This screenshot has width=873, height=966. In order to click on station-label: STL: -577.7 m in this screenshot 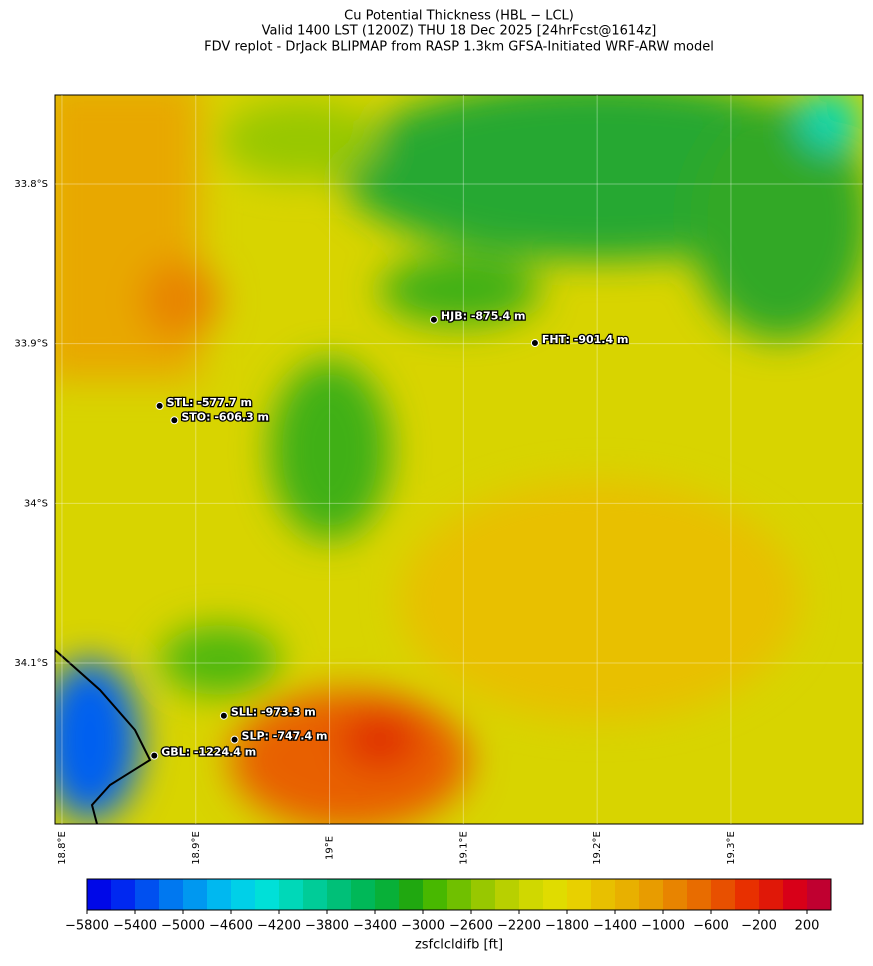, I will do `click(209, 402)`.